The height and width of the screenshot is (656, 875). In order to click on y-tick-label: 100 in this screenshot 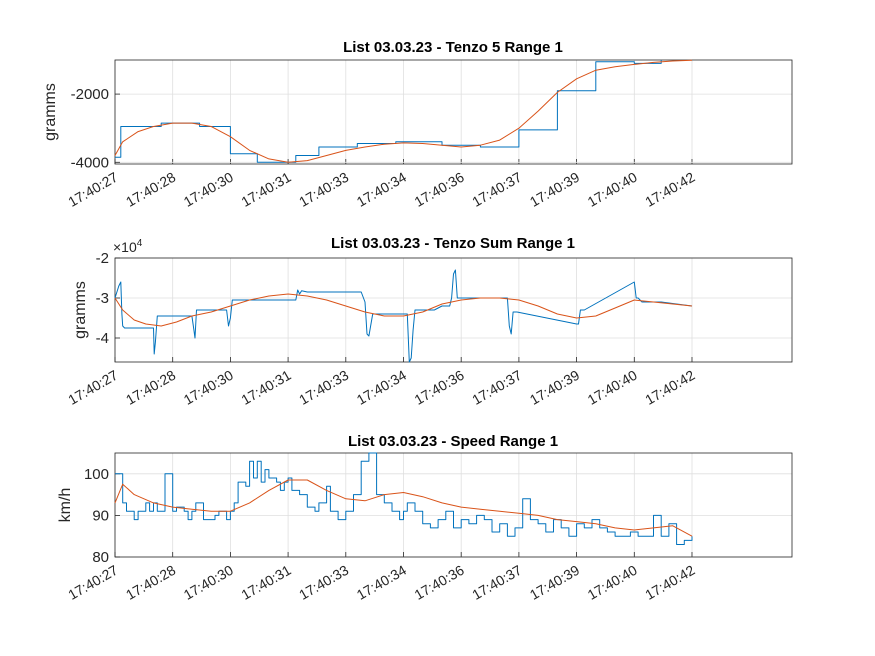, I will do `click(96, 474)`.